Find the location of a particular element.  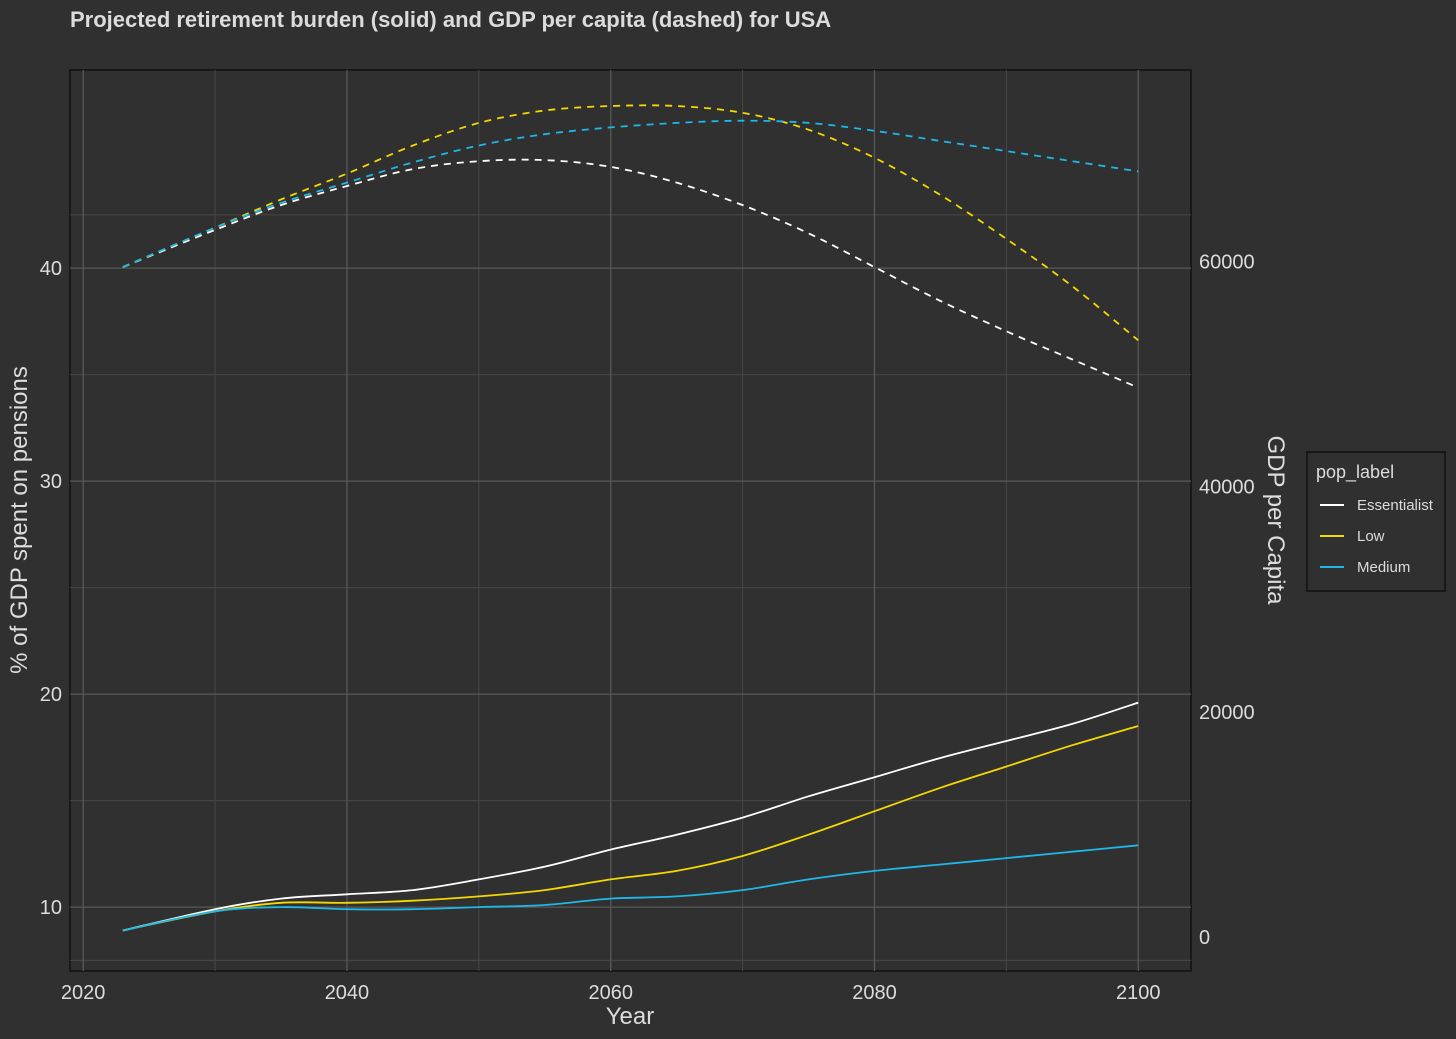

legend-label-essentialist: Essentialist is located at coordinates (1395, 505).